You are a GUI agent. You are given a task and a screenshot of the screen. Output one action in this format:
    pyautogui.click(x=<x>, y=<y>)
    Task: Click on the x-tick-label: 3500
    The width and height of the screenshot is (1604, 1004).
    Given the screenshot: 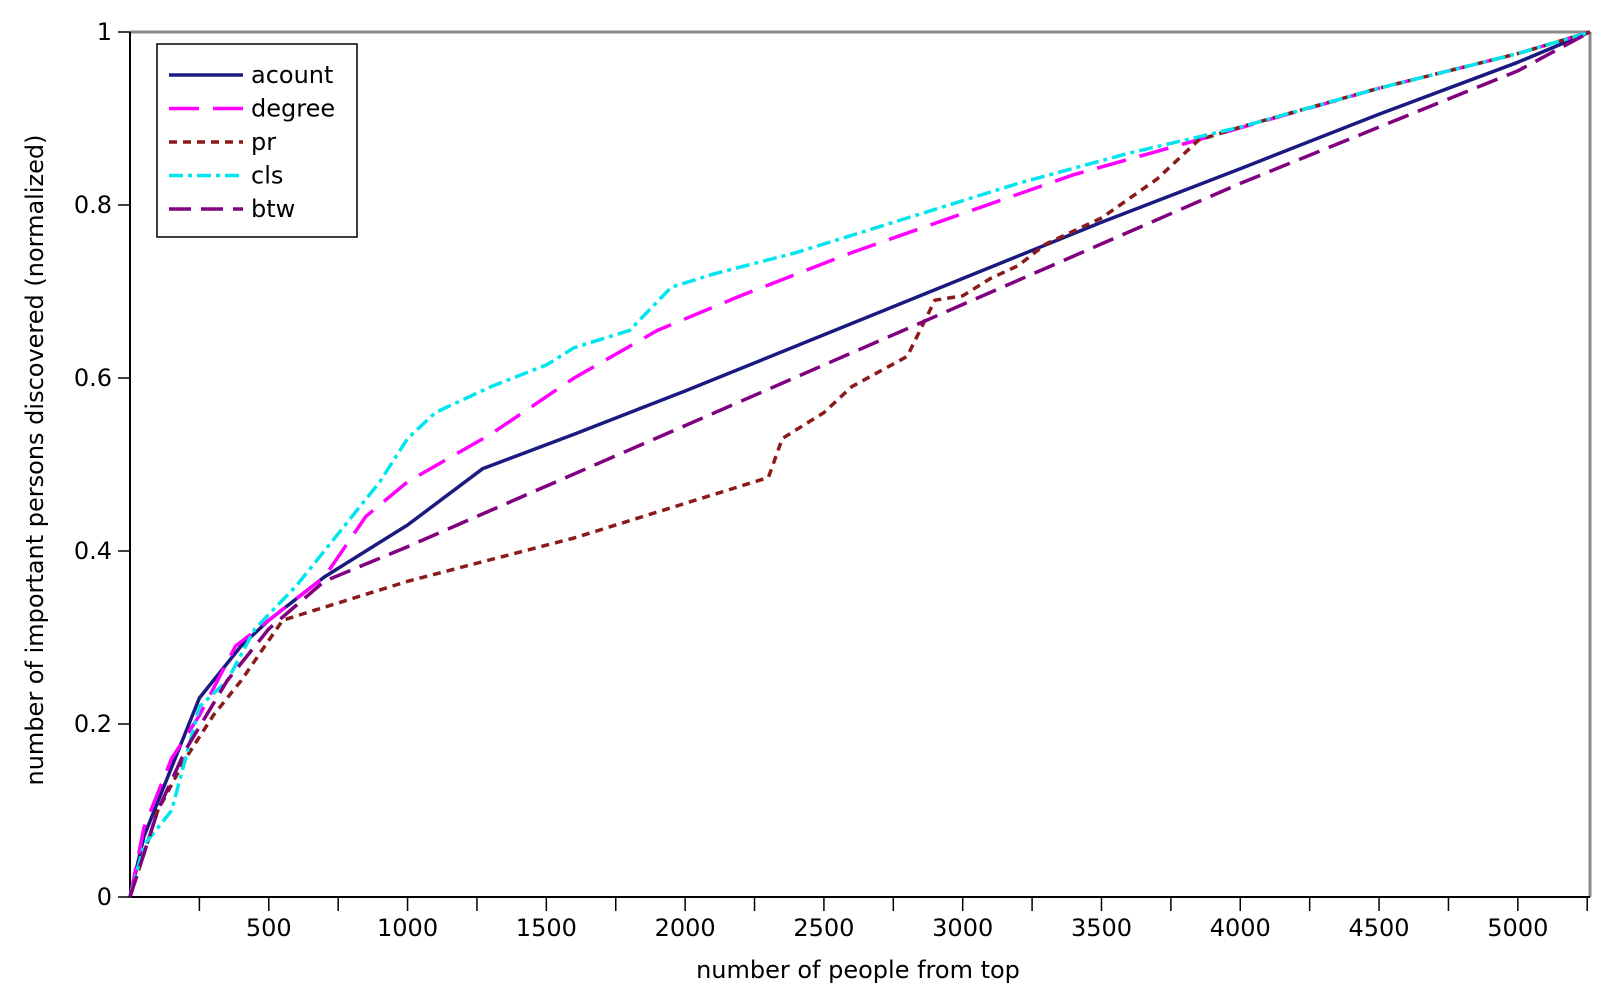 What is the action you would take?
    pyautogui.click(x=1101, y=928)
    